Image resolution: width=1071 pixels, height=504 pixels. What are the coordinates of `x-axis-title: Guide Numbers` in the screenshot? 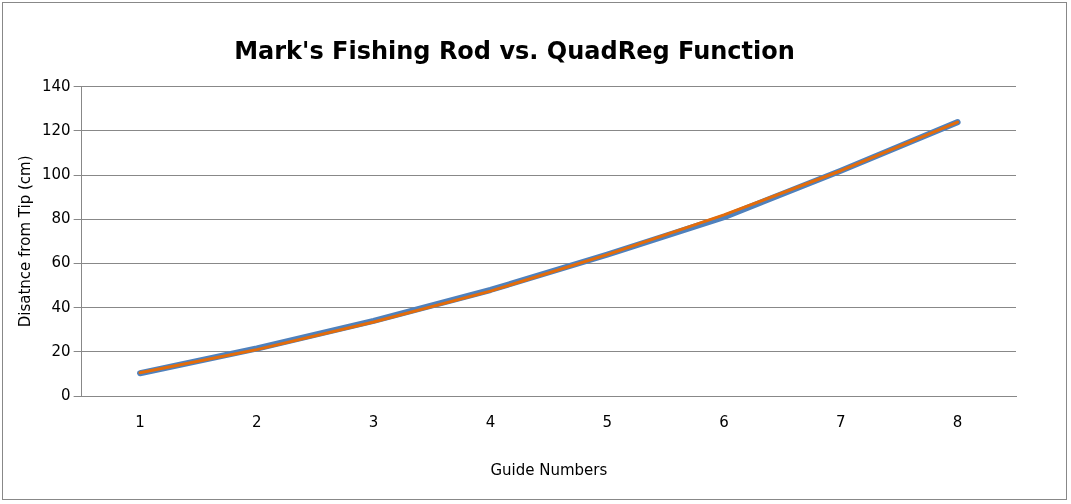 It's located at (549, 469).